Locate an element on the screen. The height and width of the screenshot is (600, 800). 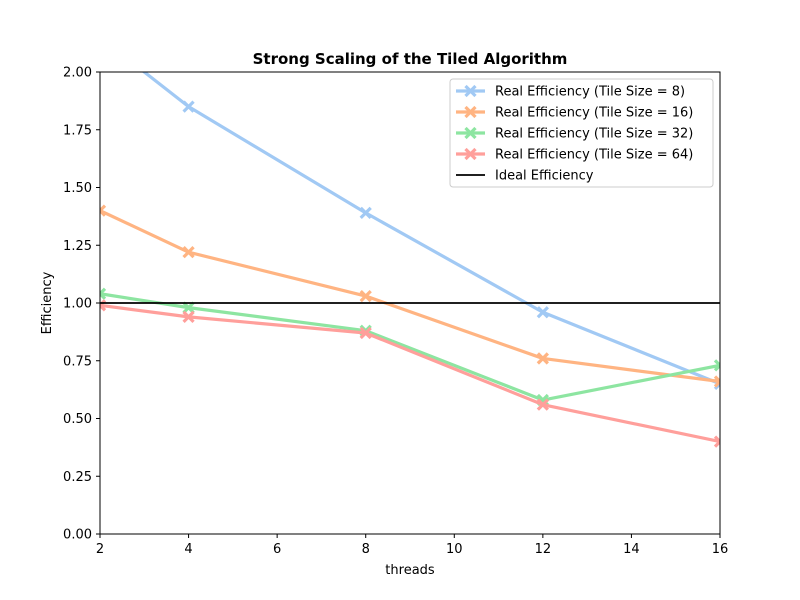
legend-label: Real Efficiency (Tile Size = 32) is located at coordinates (594, 134).